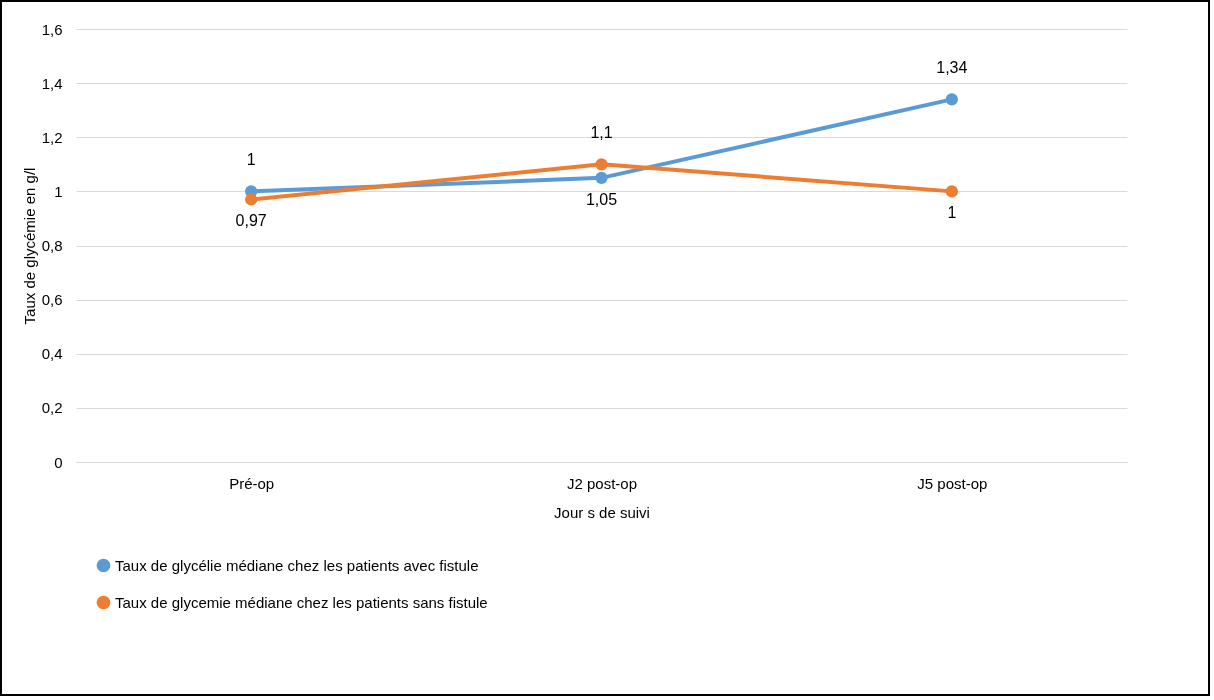 The height and width of the screenshot is (700, 1214). I want to click on data-label: 0,97, so click(251, 221).